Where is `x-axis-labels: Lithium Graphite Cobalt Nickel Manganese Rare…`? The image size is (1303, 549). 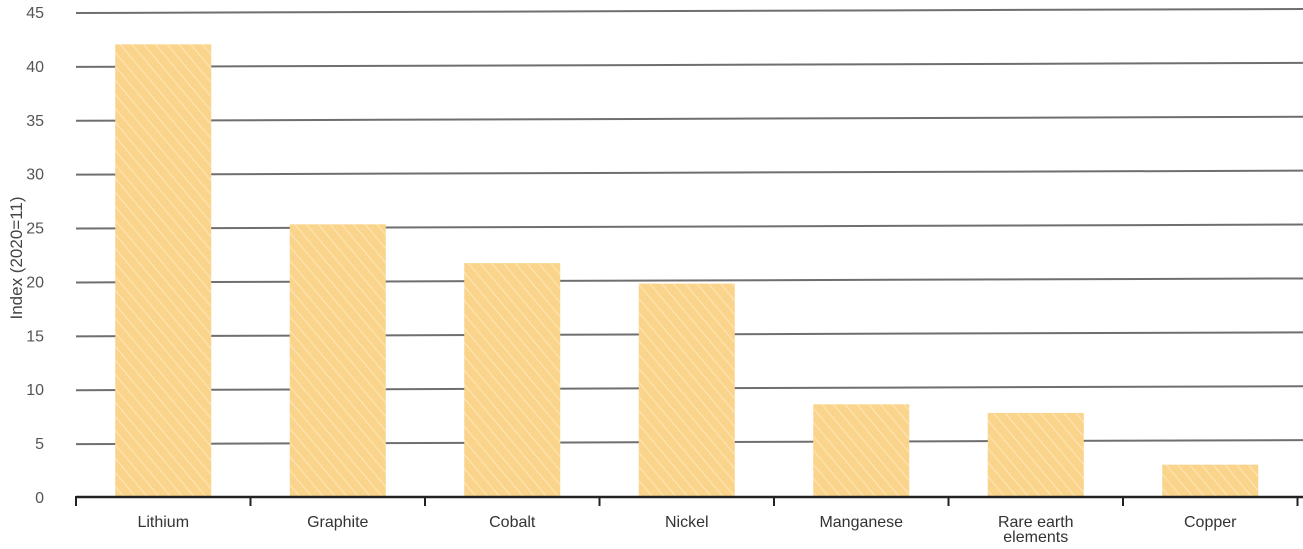
x-axis-labels: Lithium Graphite Cobalt Nickel Manganese Rare… is located at coordinates (687, 530).